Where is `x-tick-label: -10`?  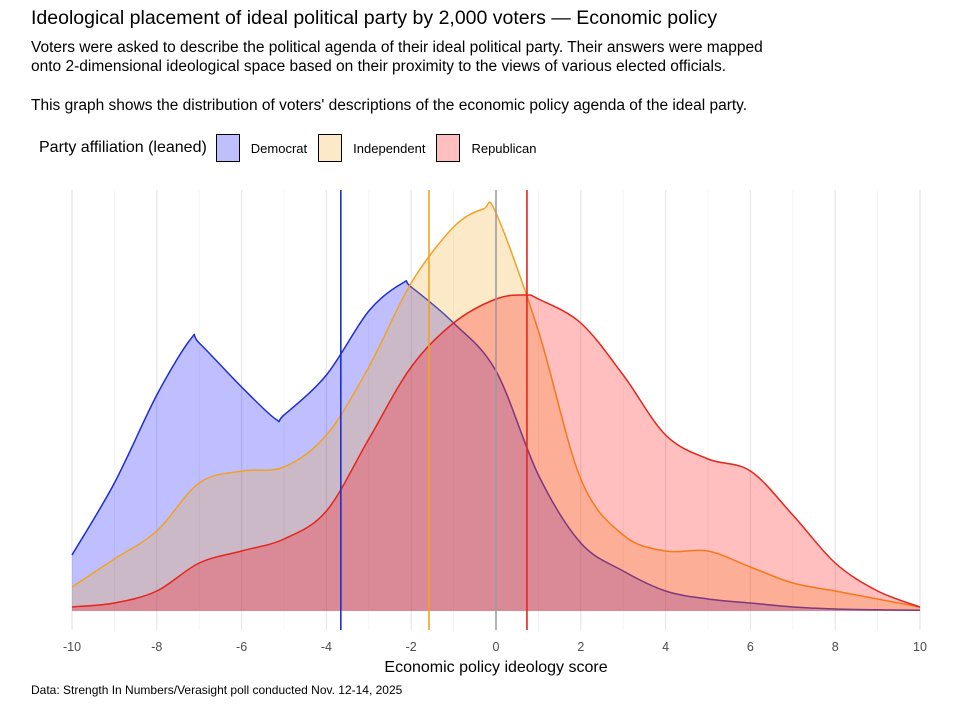 x-tick-label: -10 is located at coordinates (72, 647).